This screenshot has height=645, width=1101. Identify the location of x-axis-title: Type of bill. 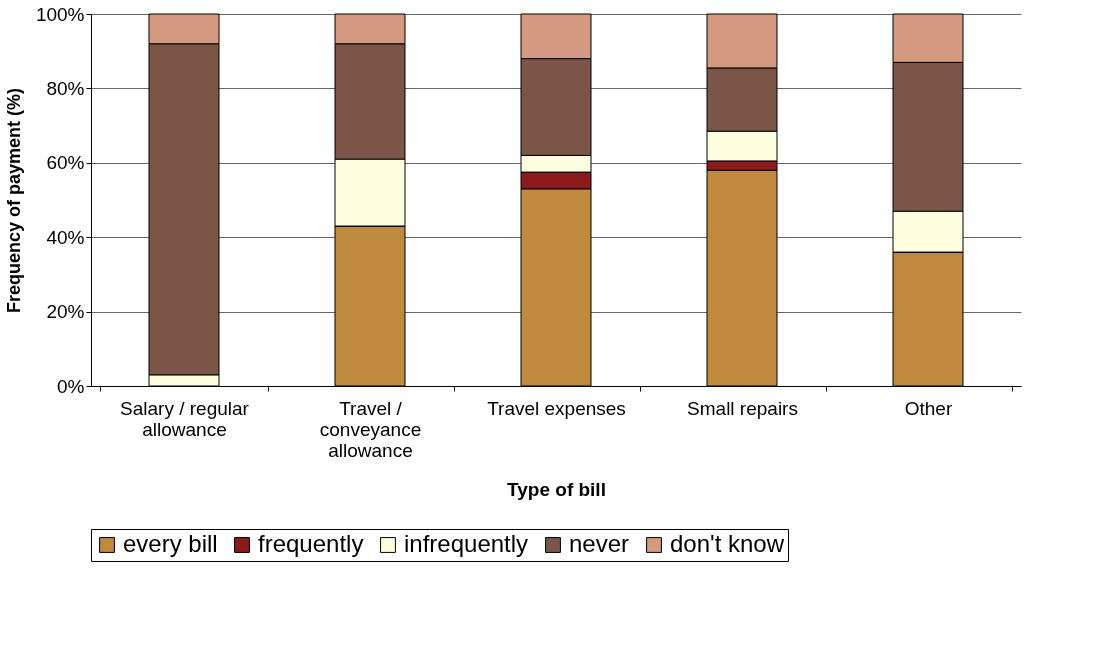
(556, 489).